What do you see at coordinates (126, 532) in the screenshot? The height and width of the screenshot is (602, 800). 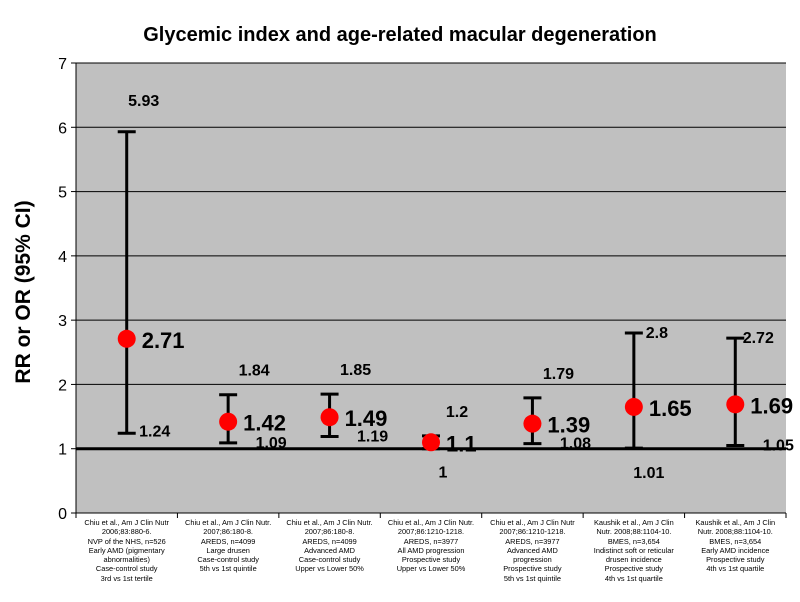 I see `x-category-label-line: 2006;83:880-6.` at bounding box center [126, 532].